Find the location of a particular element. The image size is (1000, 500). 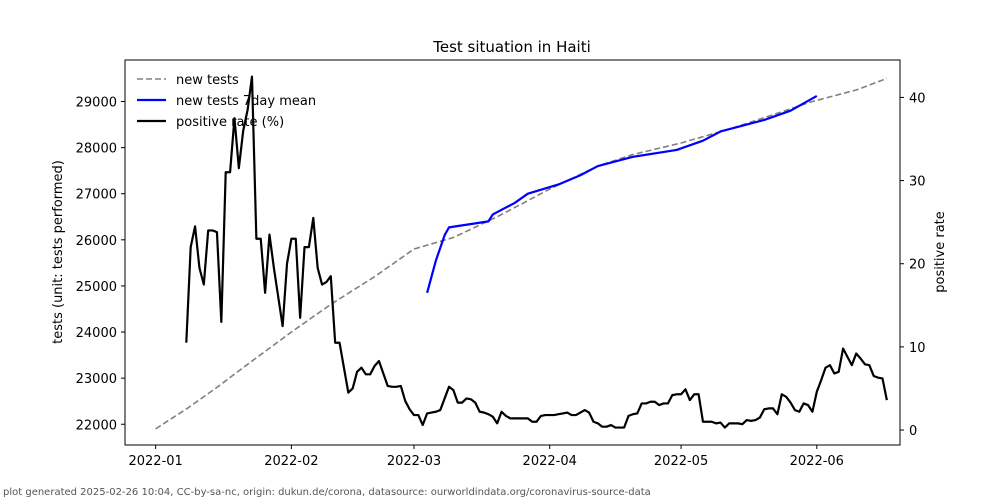

legend-label: positive rate (%) is located at coordinates (230, 122).